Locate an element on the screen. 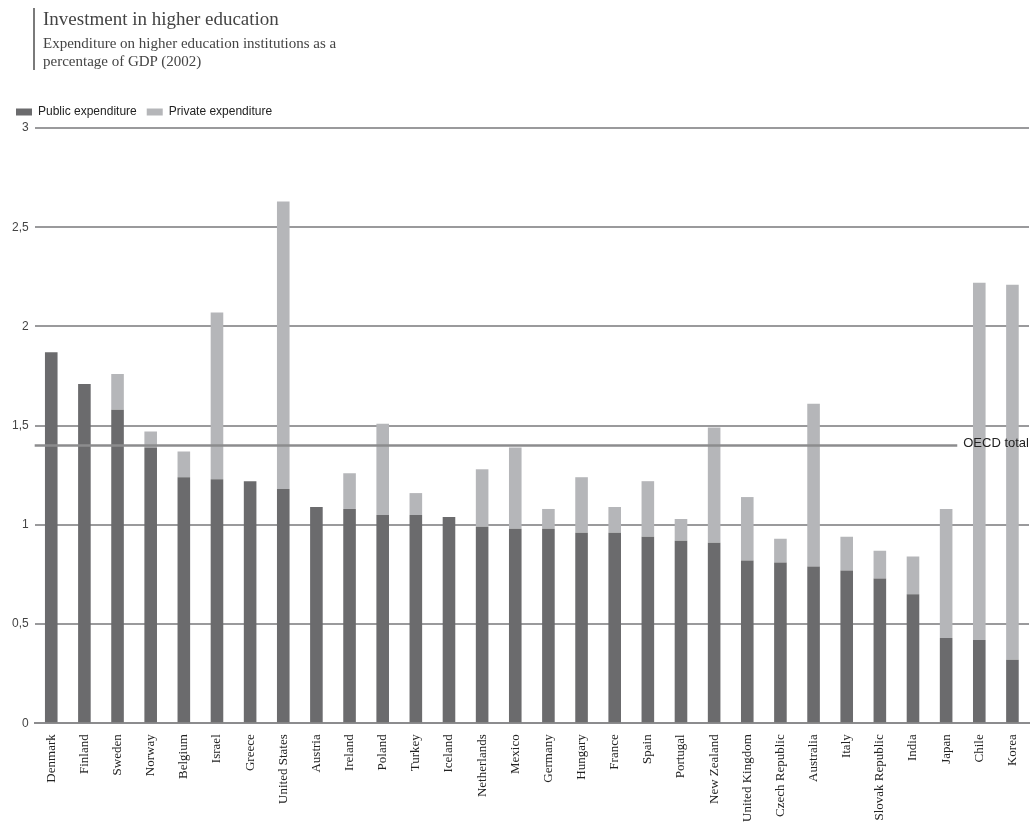 Image resolution: width=1033 pixels, height=825 pixels. x-tick-label: Portugal is located at coordinates (680, 756).